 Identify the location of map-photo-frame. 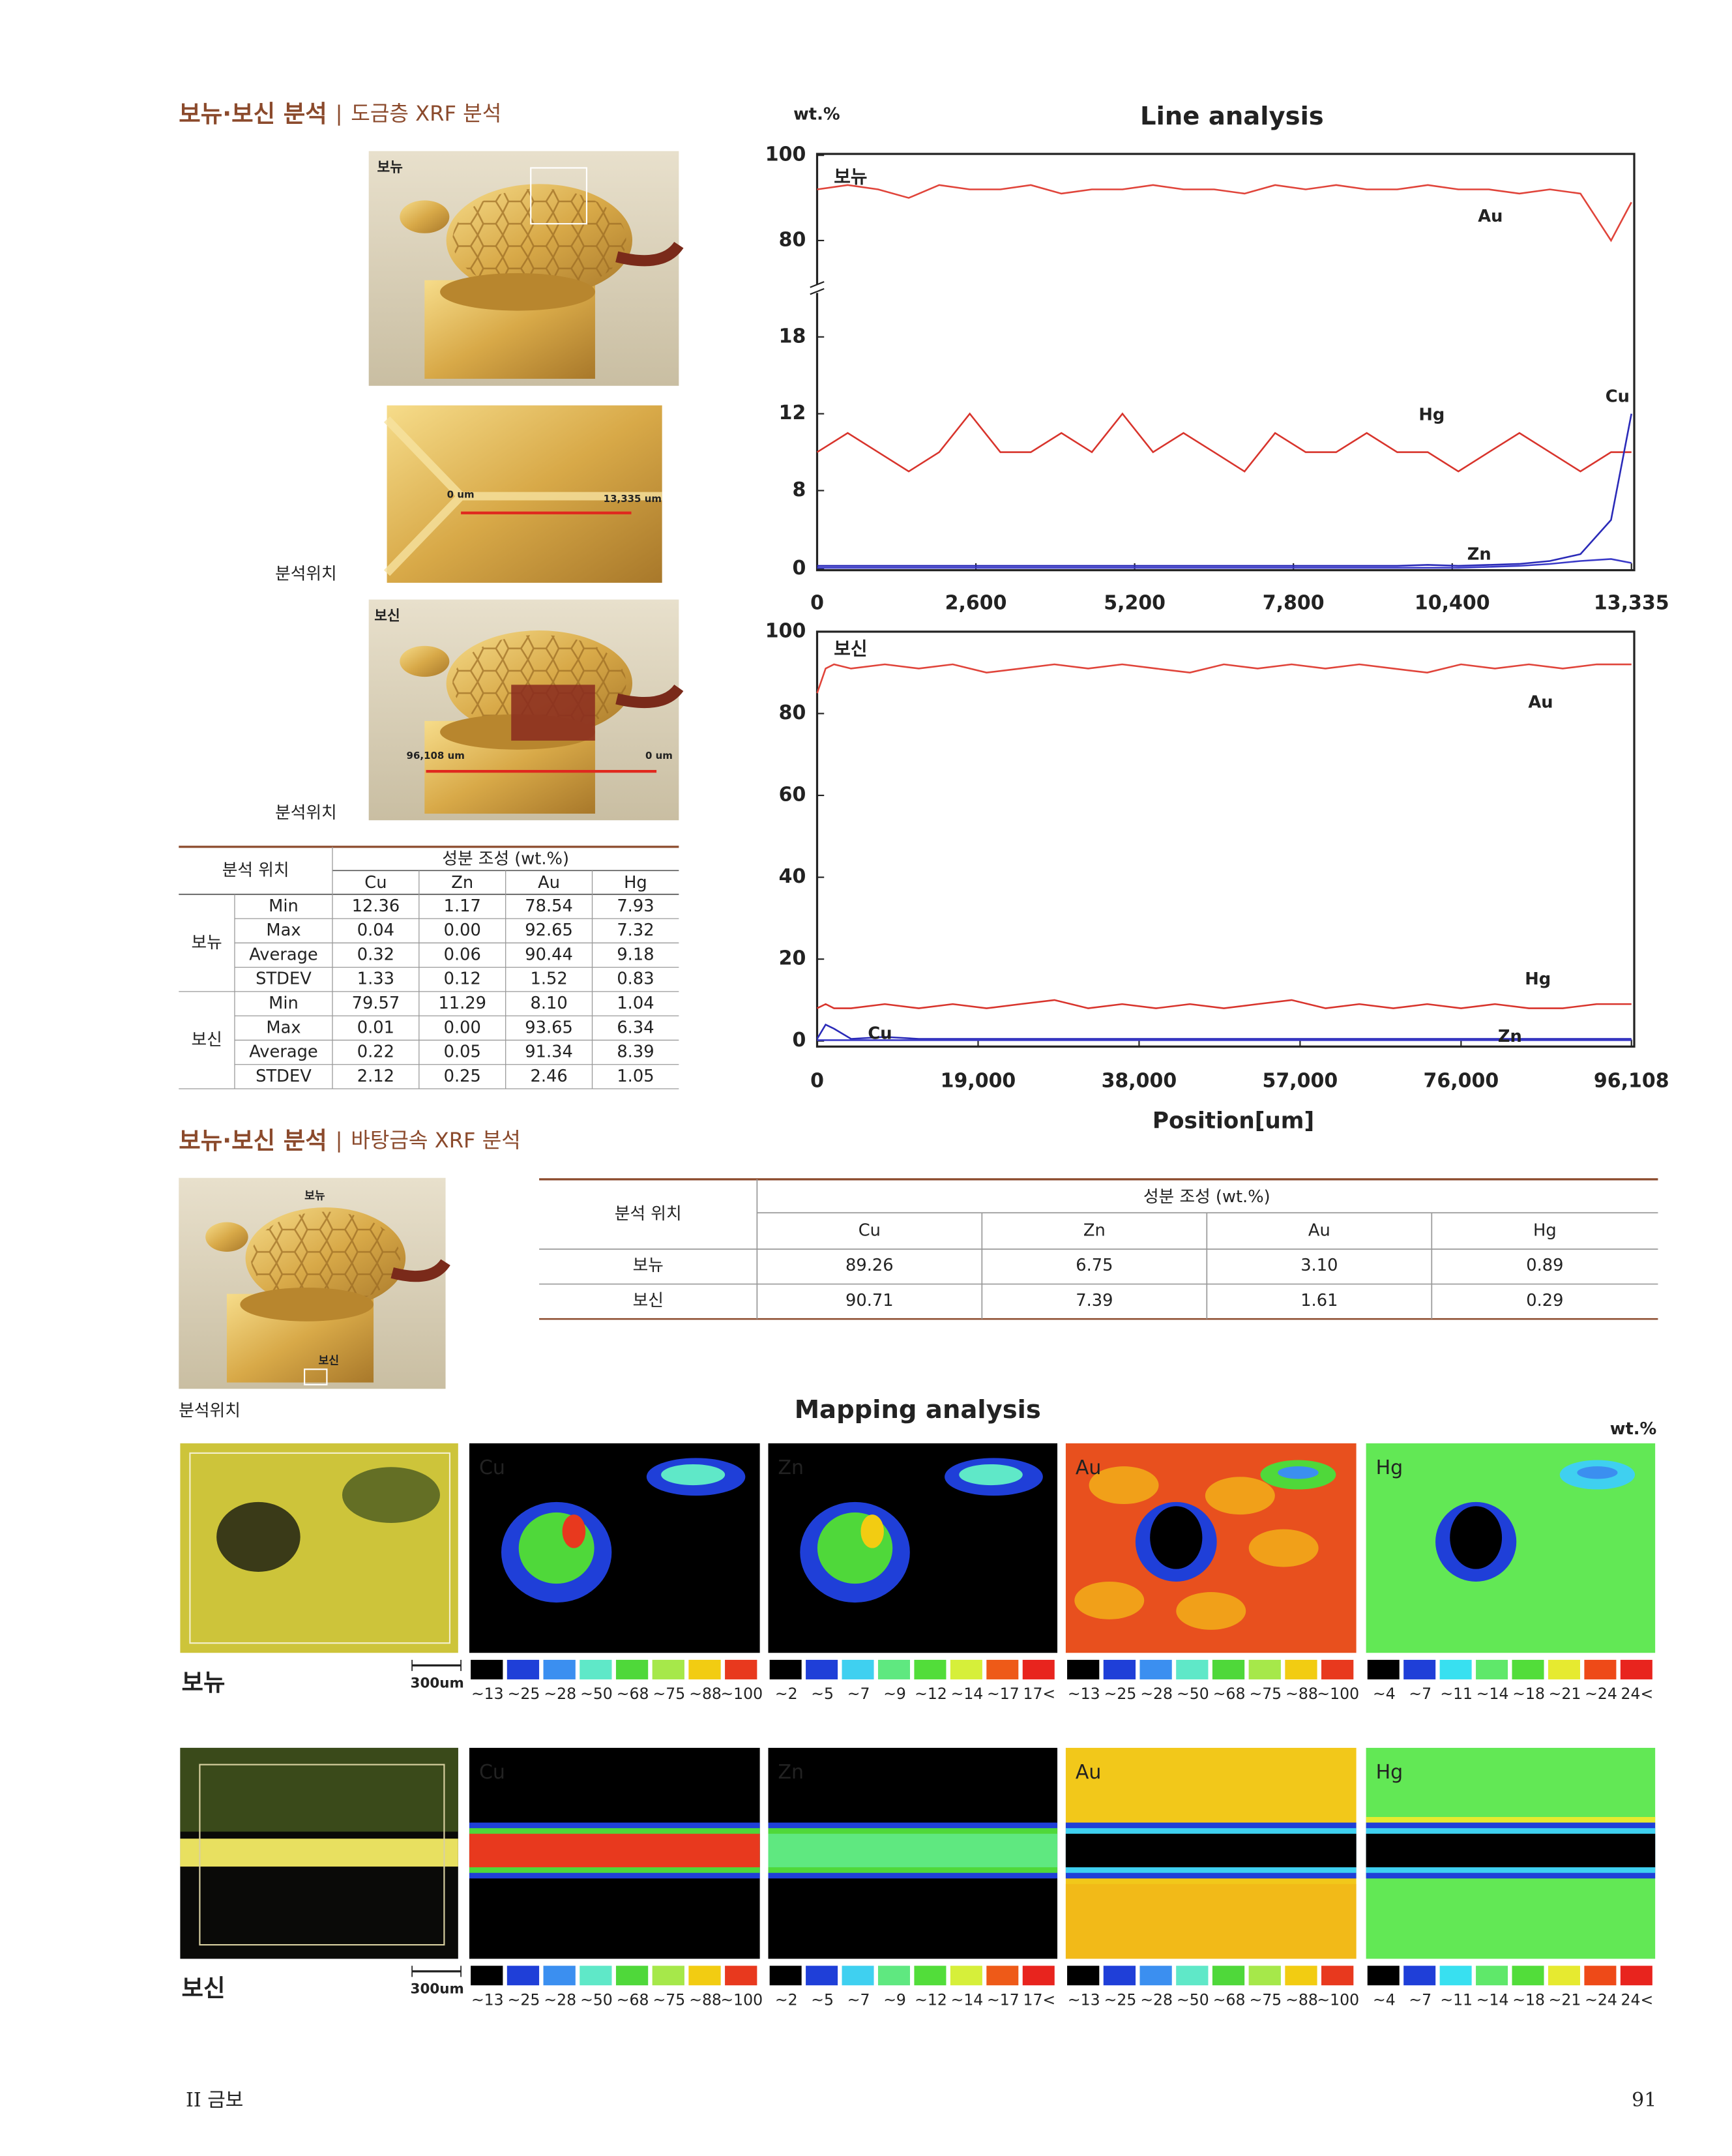
(322, 1855).